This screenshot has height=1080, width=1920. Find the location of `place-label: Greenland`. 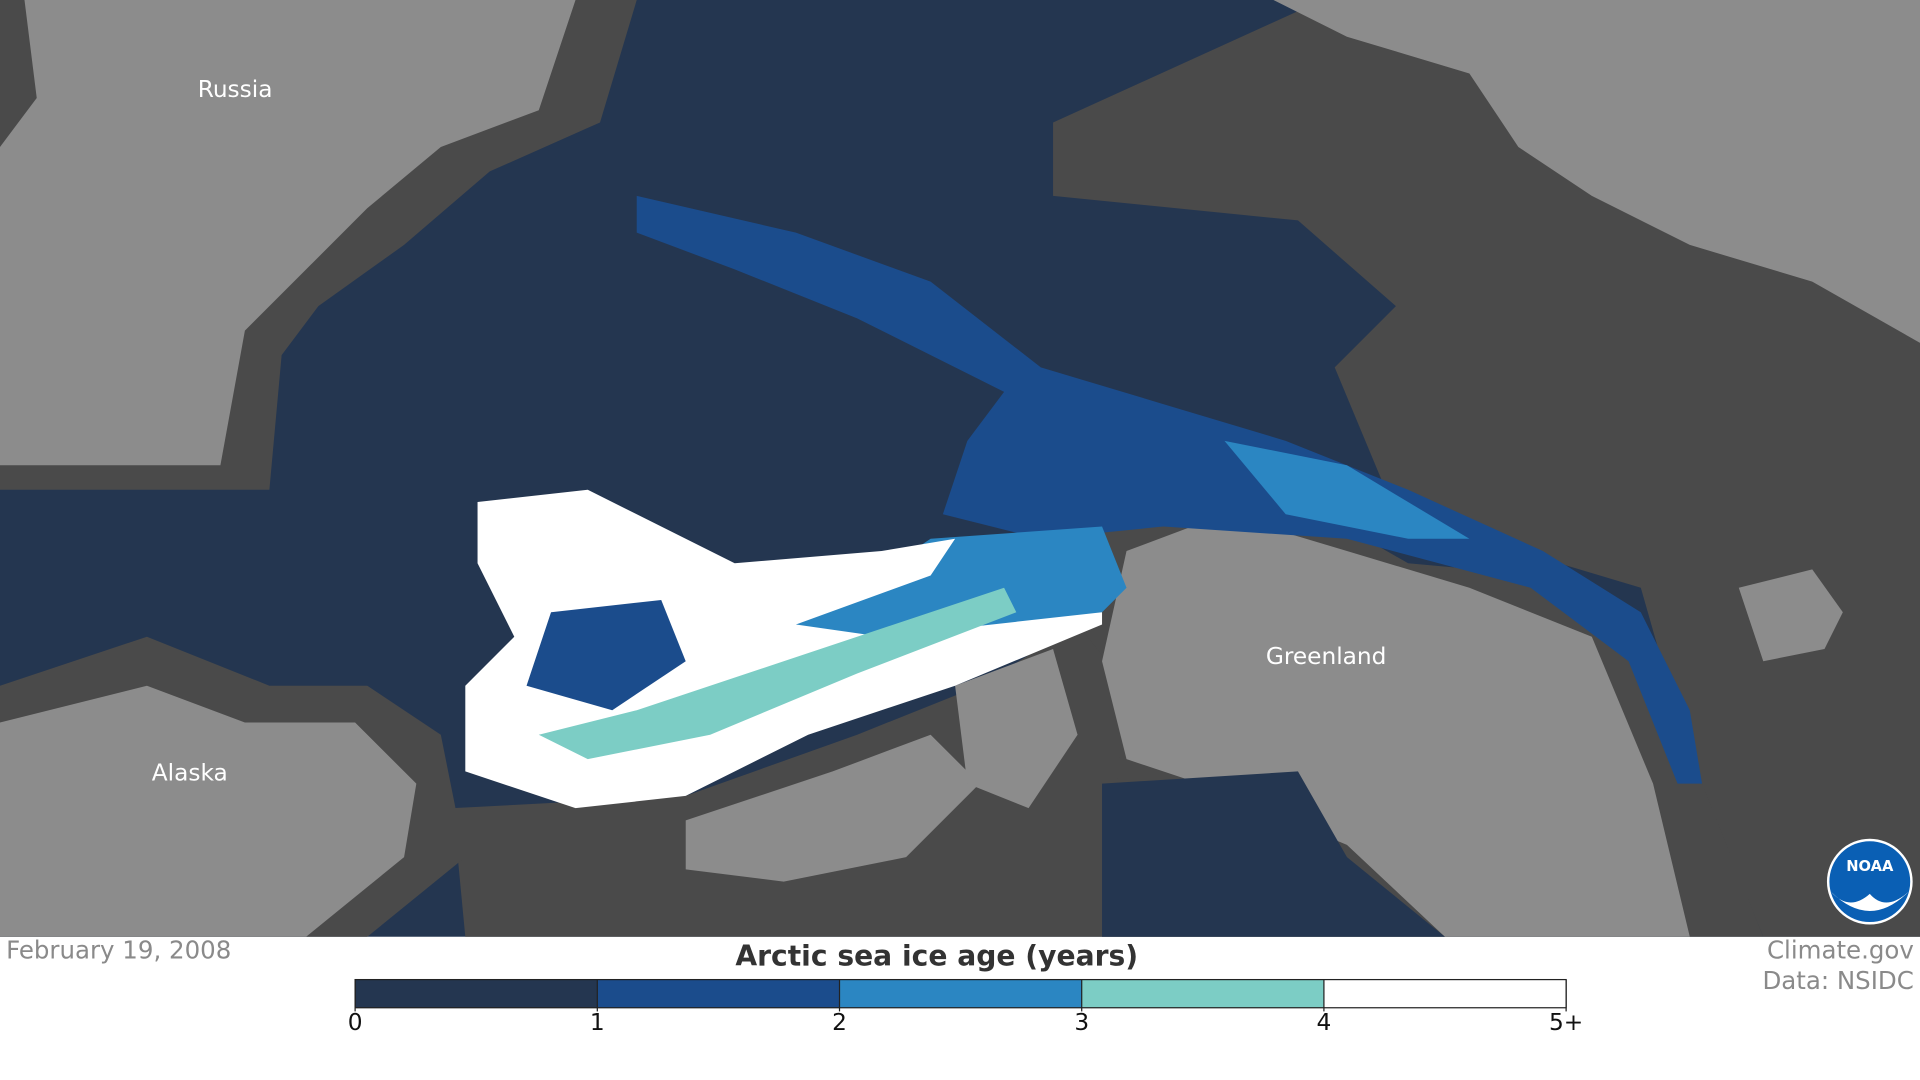

place-label: Greenland is located at coordinates (1326, 656).